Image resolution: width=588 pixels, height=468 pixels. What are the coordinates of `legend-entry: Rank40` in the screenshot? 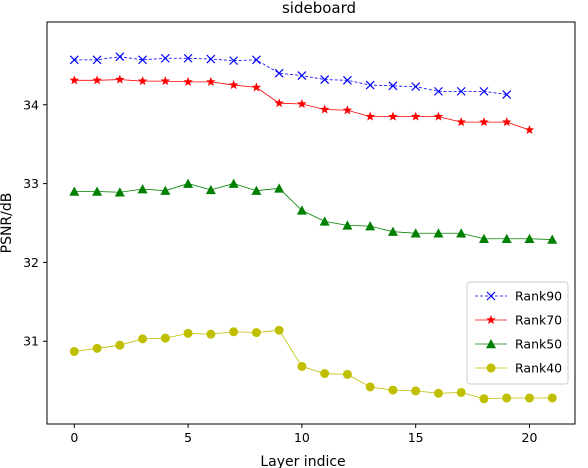 It's located at (518, 368).